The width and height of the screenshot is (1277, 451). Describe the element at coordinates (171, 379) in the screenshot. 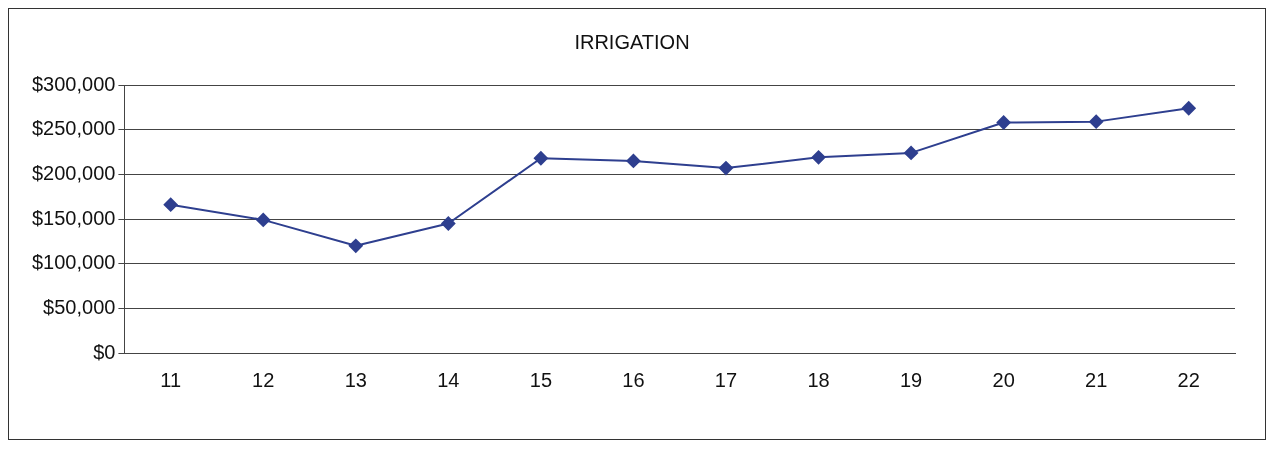

I see `x-tick-label: 11` at that location.